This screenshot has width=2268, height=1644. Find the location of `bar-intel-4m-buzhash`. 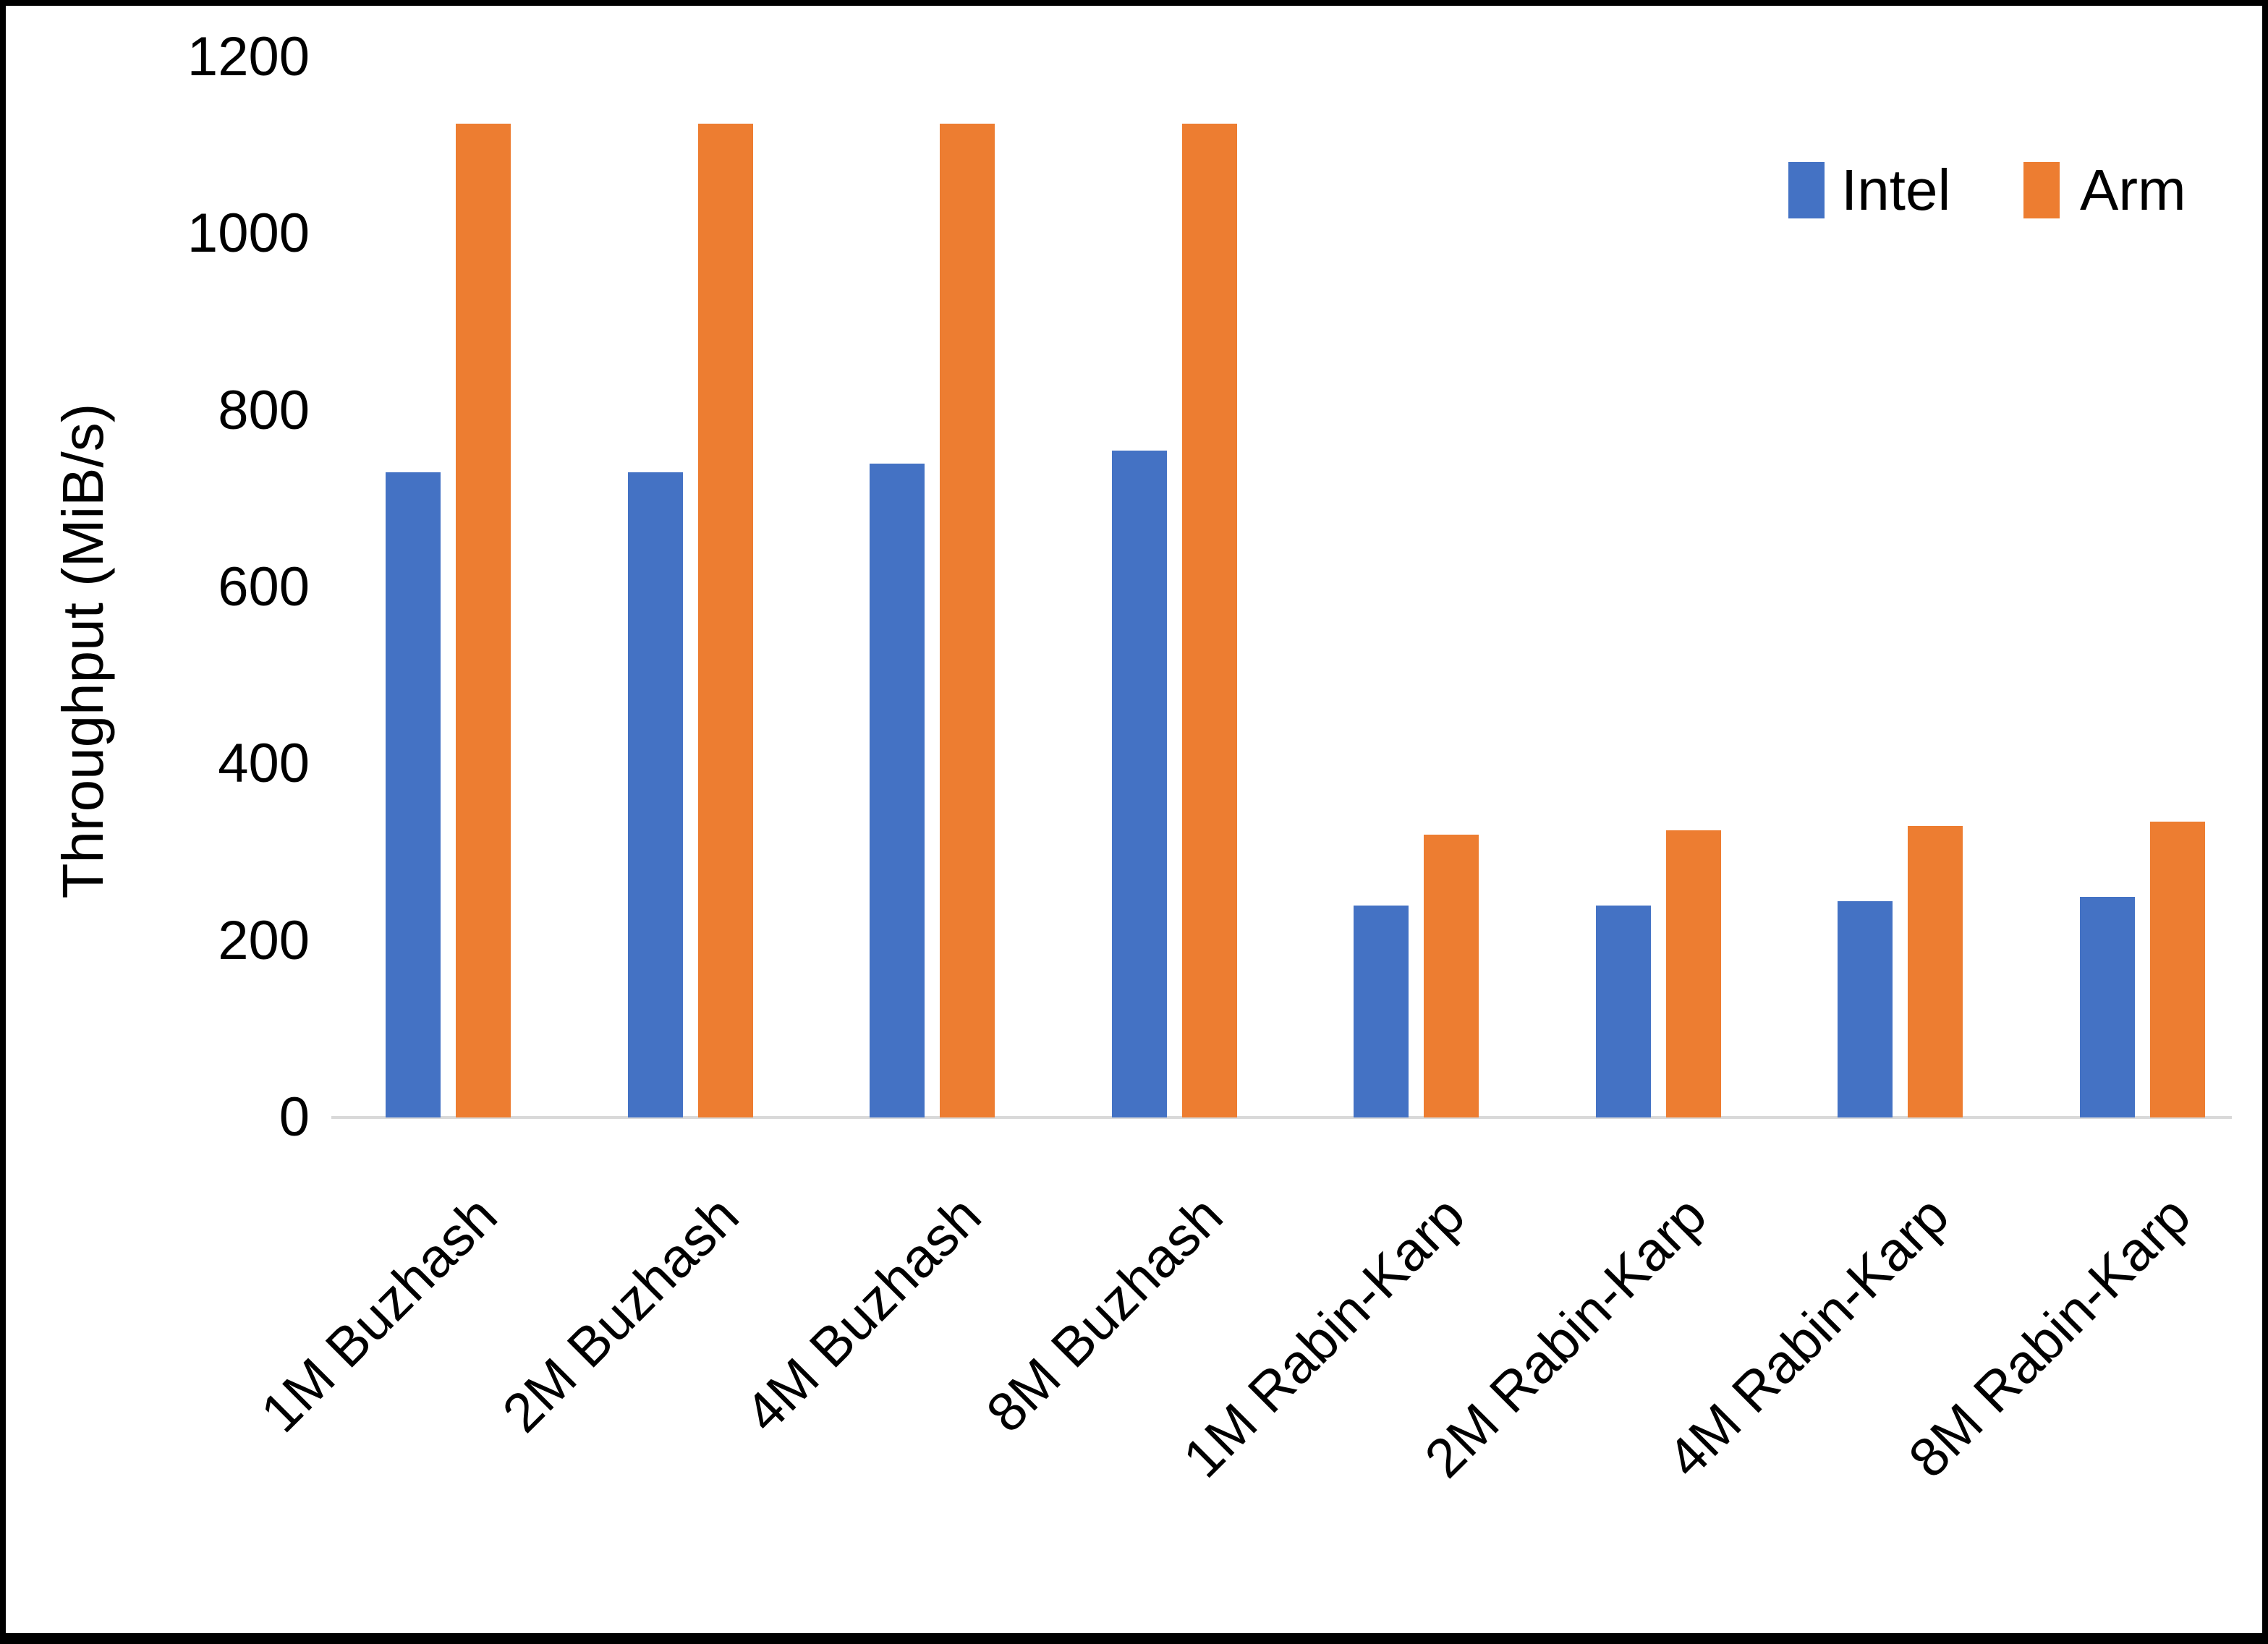

bar-intel-4m-buzhash is located at coordinates (897, 790).